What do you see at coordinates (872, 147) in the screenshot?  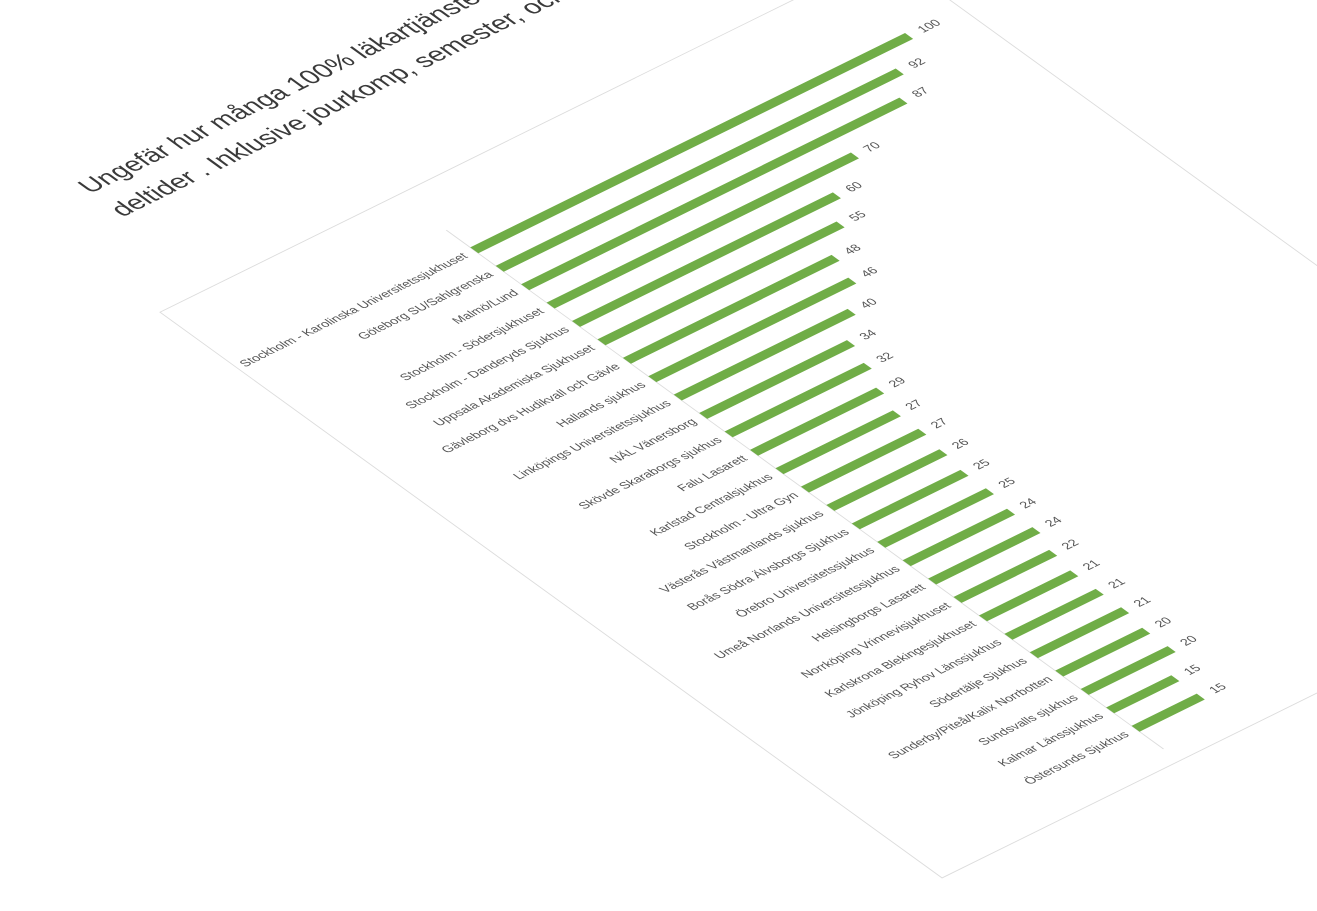 I see `value-label-4: 70` at bounding box center [872, 147].